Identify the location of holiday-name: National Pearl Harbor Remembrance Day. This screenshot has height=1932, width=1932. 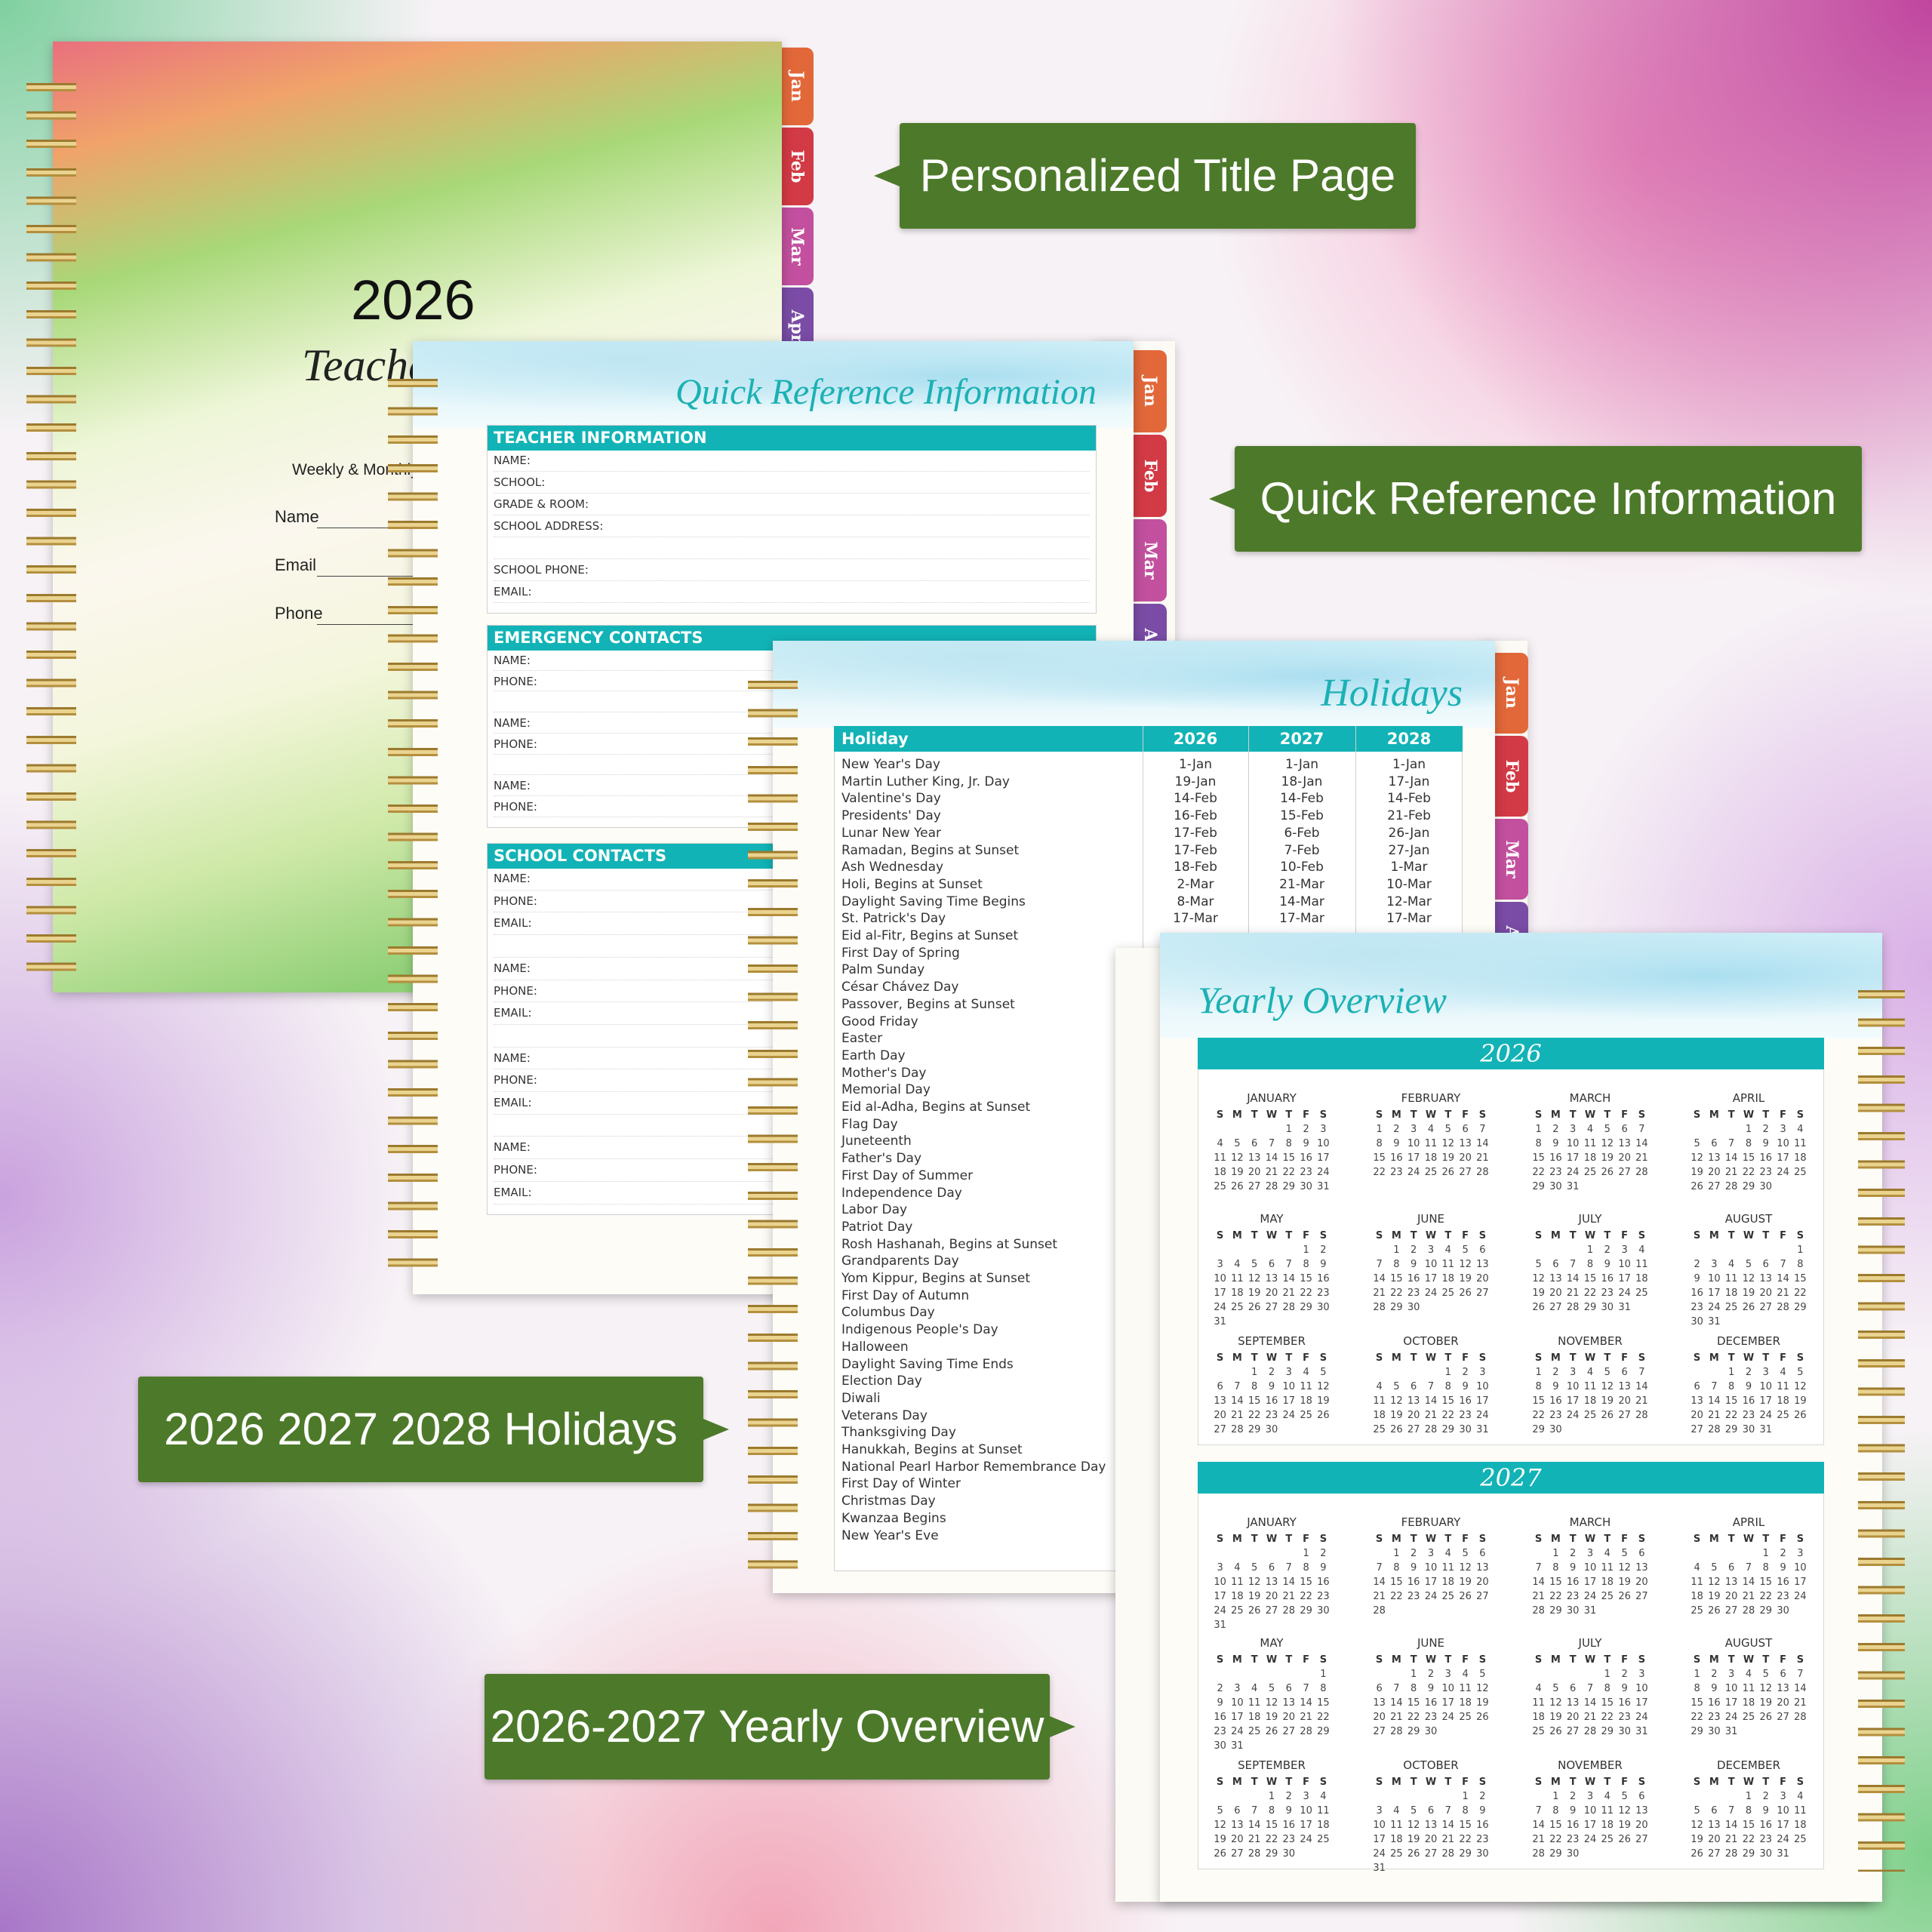
(973, 1467).